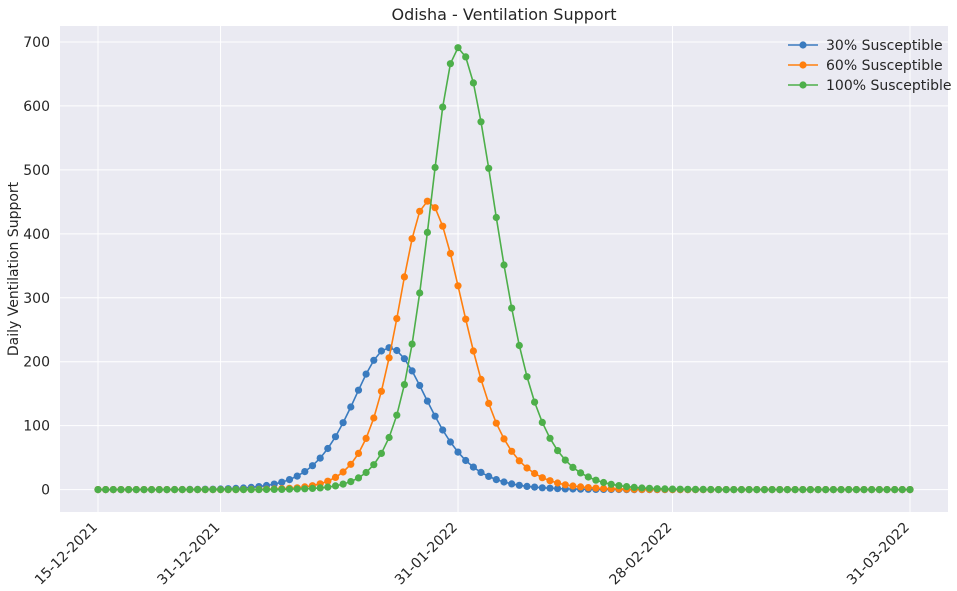  What do you see at coordinates (14, 268) in the screenshot?
I see `y-axis-label: Daily Ventilation Support` at bounding box center [14, 268].